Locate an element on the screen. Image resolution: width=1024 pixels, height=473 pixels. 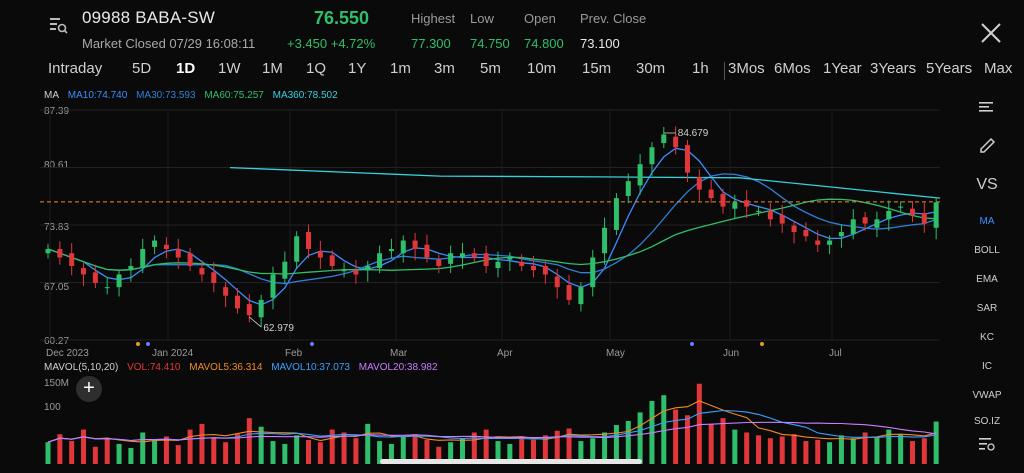
indicator-sar: SAR is located at coordinates (987, 308).